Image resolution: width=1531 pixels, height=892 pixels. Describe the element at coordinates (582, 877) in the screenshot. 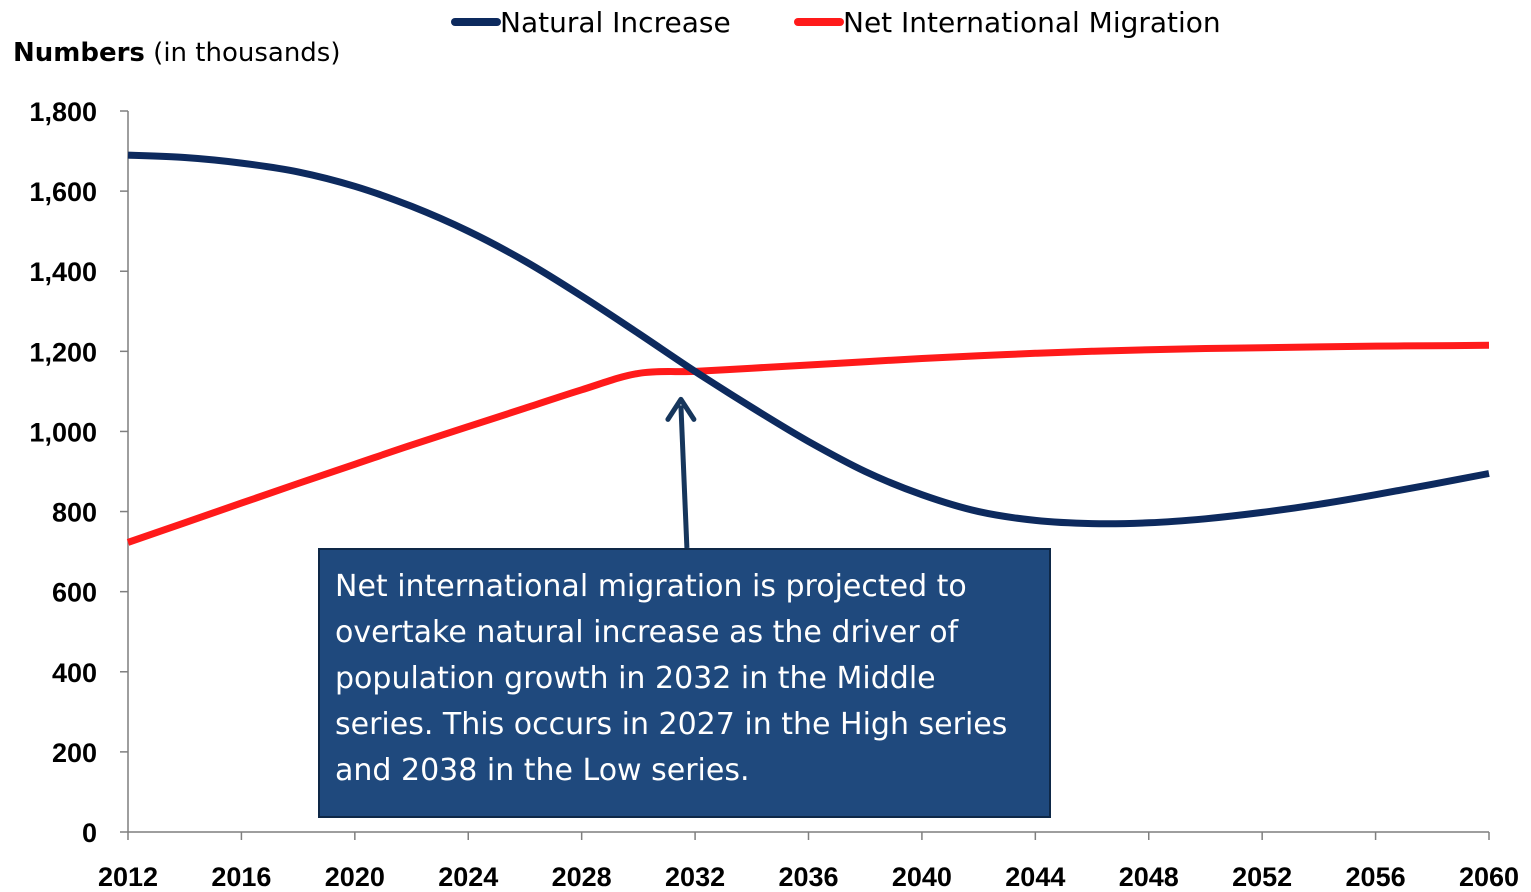

I see `x-tick-label: 2028` at that location.